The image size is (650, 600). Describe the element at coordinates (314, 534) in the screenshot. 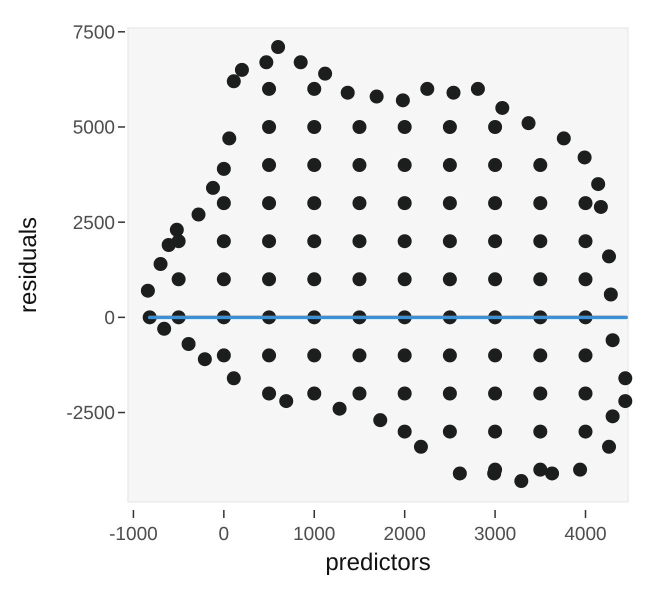

I see `x-tick-label: 1000` at that location.